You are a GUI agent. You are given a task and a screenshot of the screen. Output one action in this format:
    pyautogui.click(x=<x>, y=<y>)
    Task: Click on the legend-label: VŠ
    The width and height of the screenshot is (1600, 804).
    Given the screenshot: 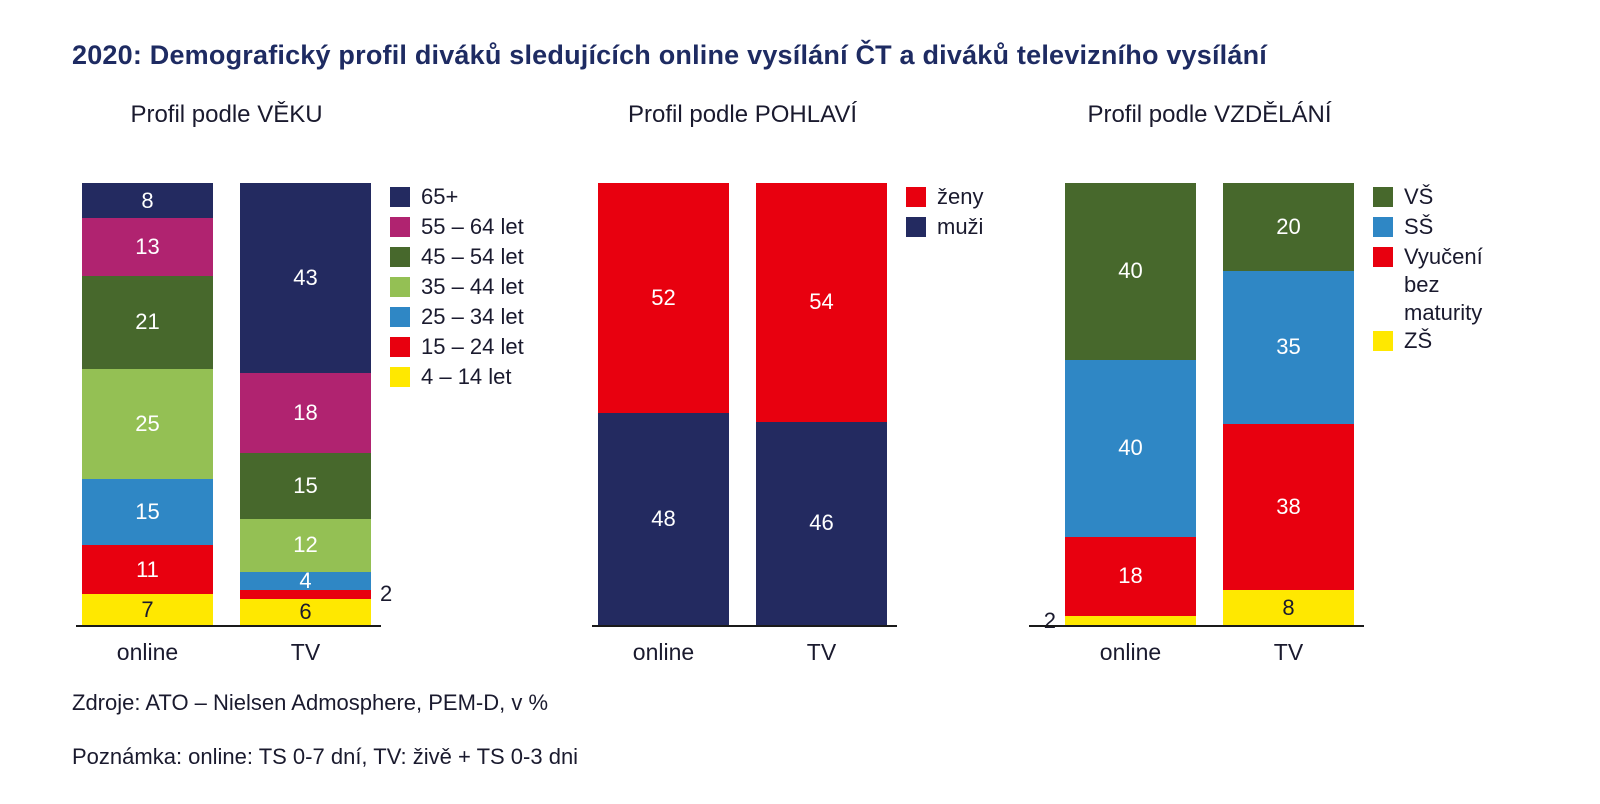 What is the action you would take?
    pyautogui.click(x=1419, y=196)
    